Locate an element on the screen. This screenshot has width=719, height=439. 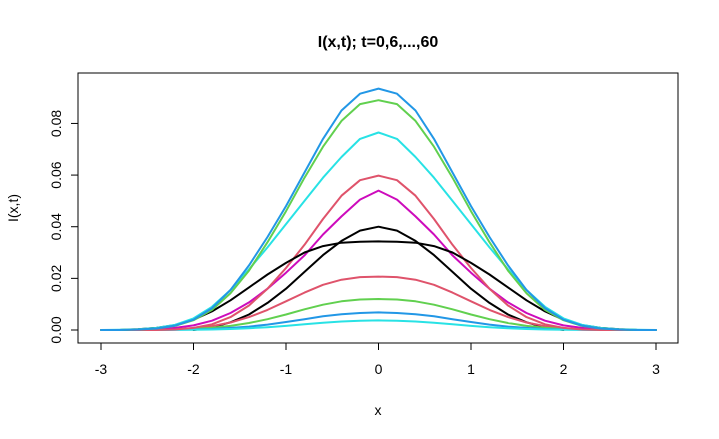
x-axis-label: x is located at coordinates (378, 410).